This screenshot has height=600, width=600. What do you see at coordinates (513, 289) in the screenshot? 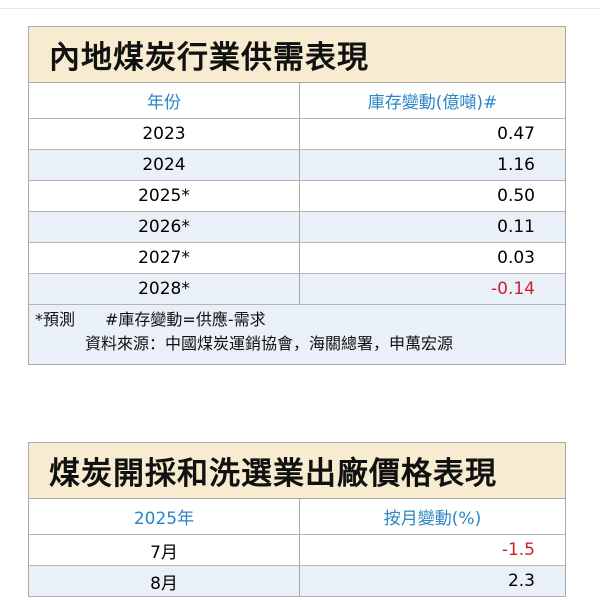
I see `value-cell: -0.14` at bounding box center [513, 289].